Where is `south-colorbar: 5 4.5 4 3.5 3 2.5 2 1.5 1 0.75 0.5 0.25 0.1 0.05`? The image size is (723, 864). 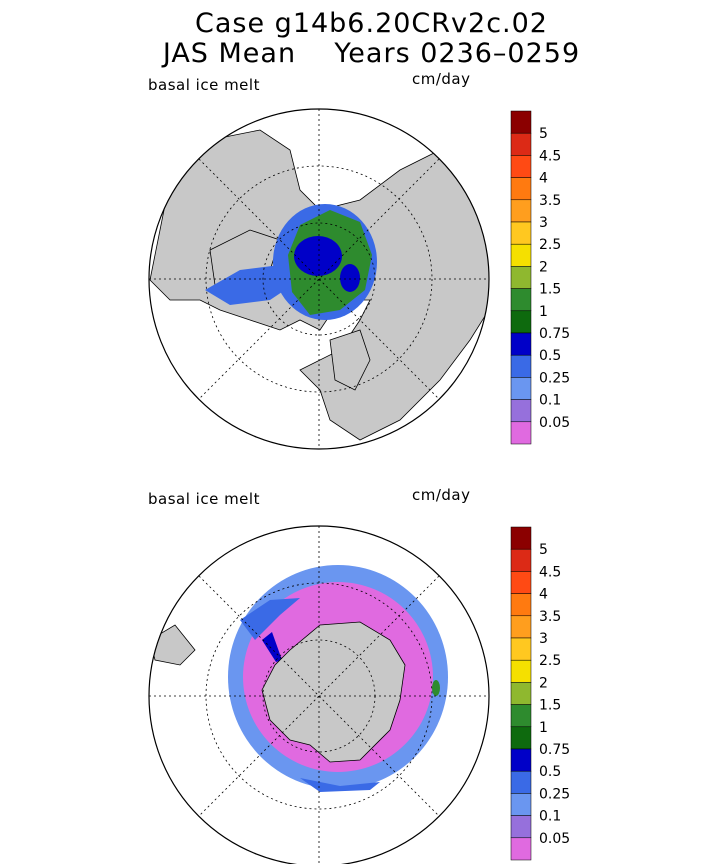
south-colorbar: 5 4.5 4 3.5 3 2.5 2 1.5 1 0.75 0.5 0.25 0.1 0.05 is located at coordinates (540, 693).